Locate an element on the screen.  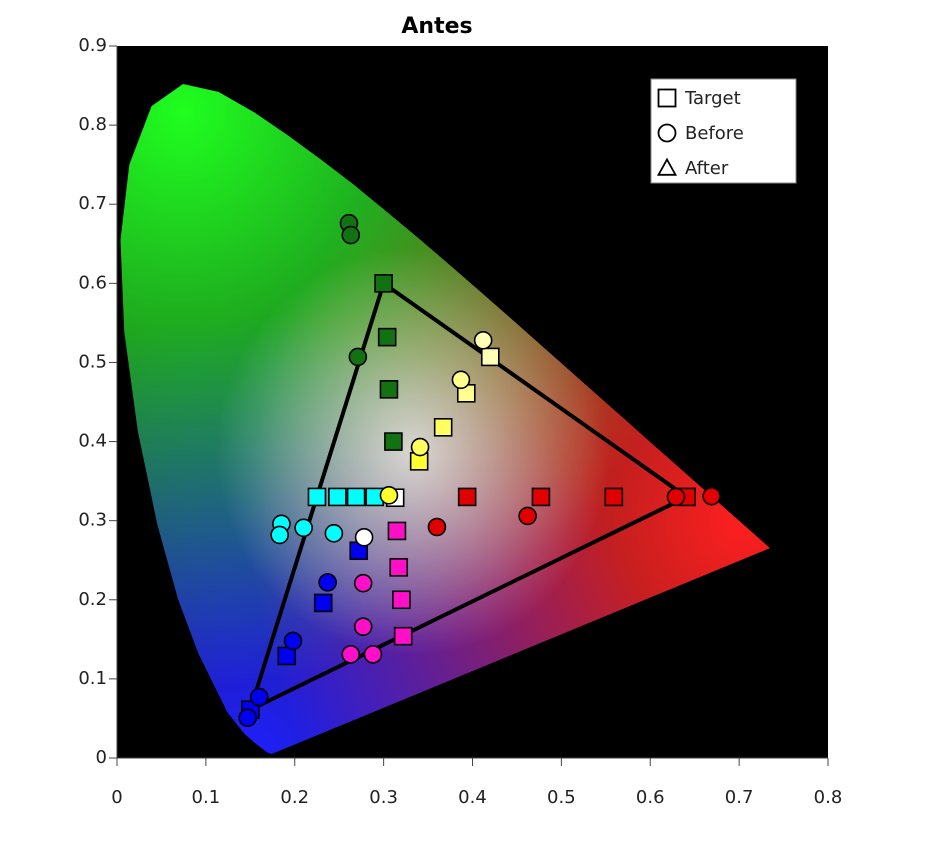
x-tick-label: 0.5 is located at coordinates (561, 797).